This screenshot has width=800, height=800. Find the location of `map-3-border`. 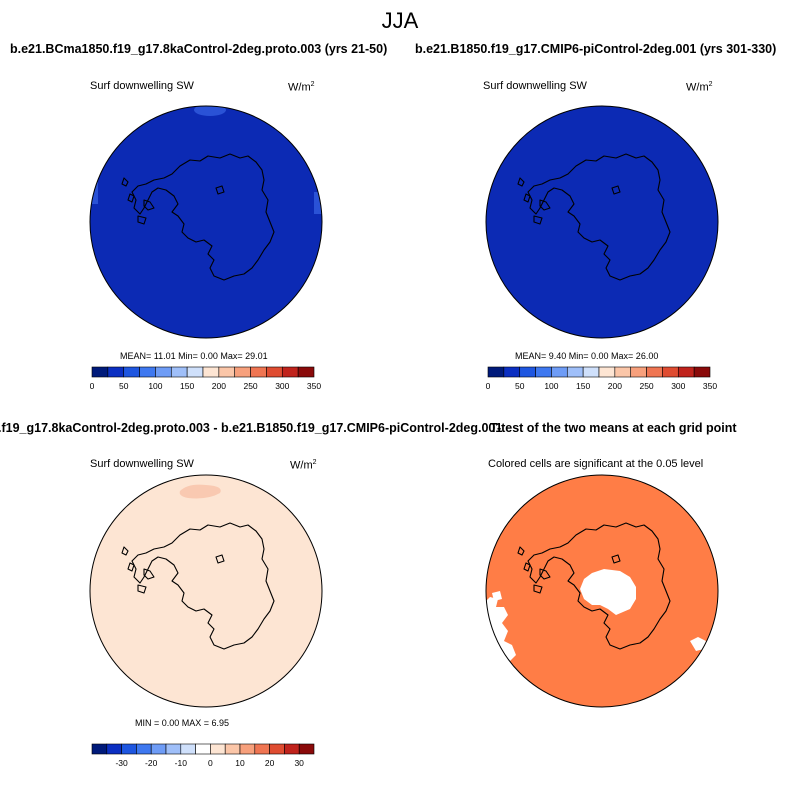

map-3-border is located at coordinates (206, 591).